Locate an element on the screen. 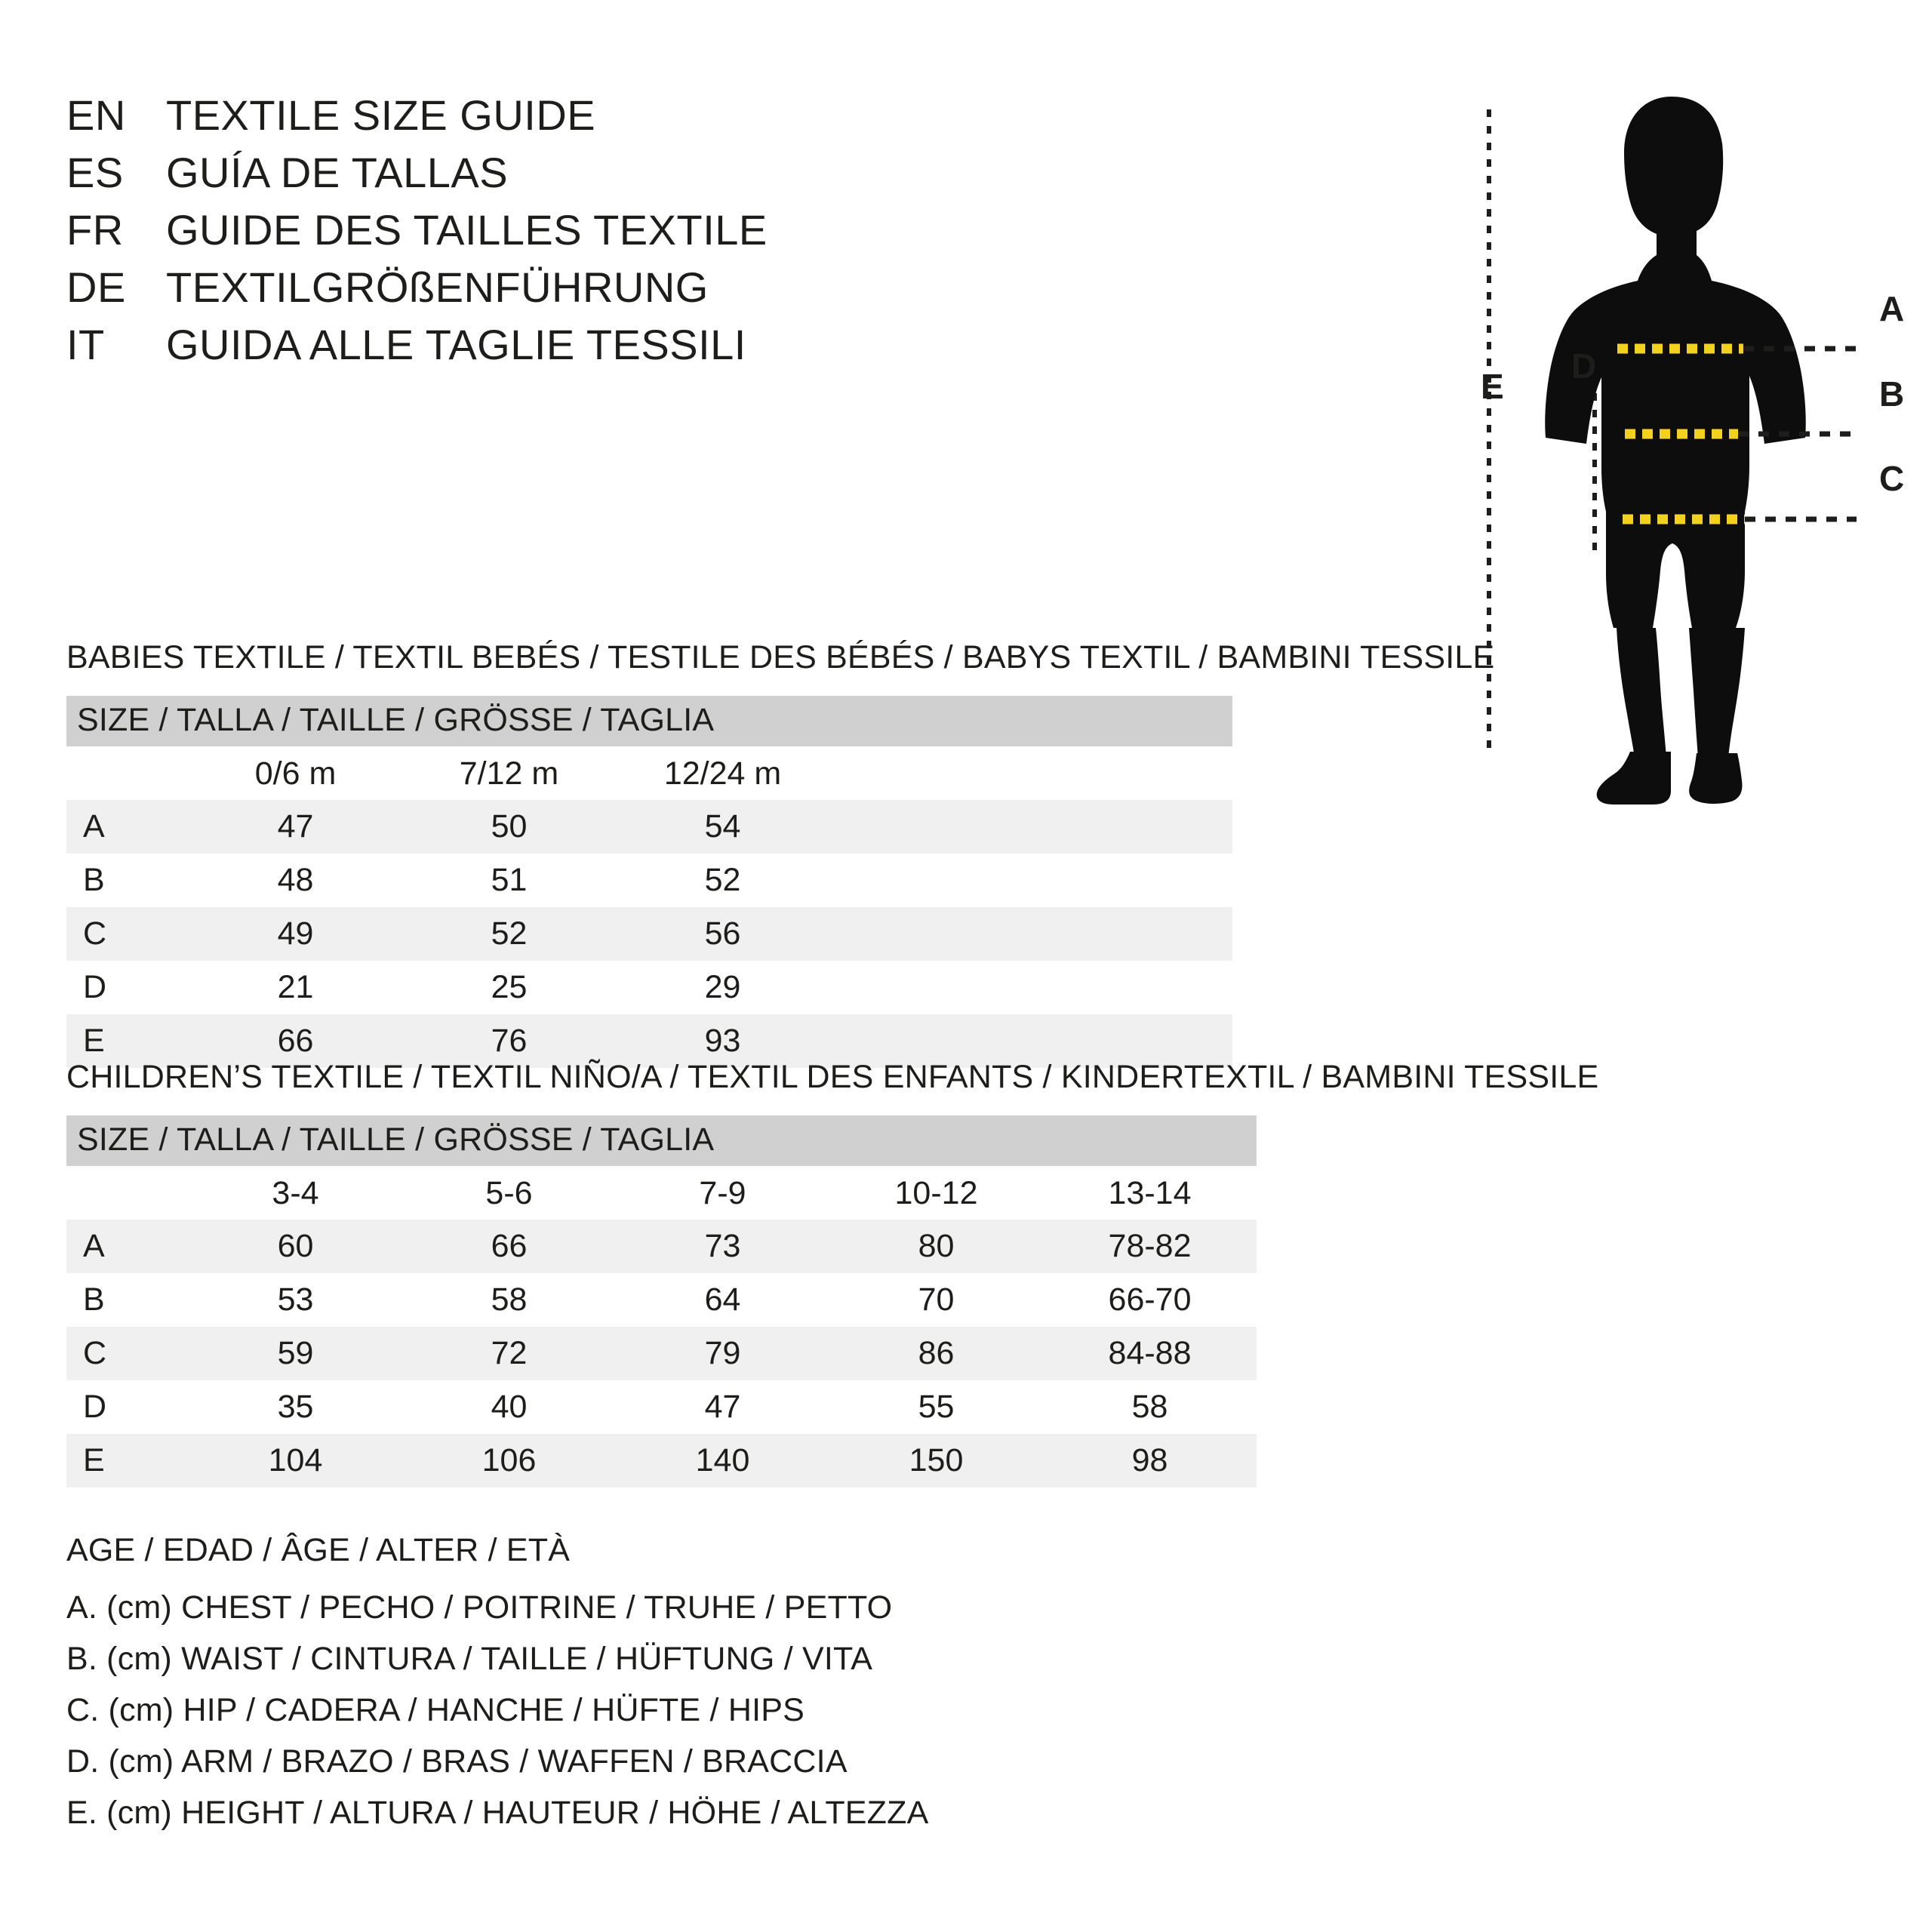 The width and height of the screenshot is (1932, 1932). children-column-header-4: 13-14 is located at coordinates (1150, 1193).